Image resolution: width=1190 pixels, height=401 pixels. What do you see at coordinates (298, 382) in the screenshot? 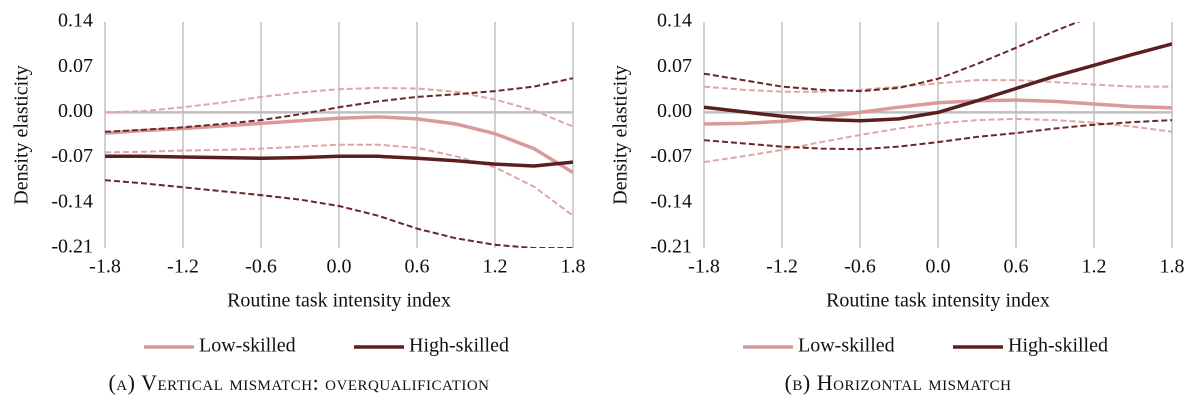
I see `caption: (a) Vertical mismatch: overqualification` at bounding box center [298, 382].